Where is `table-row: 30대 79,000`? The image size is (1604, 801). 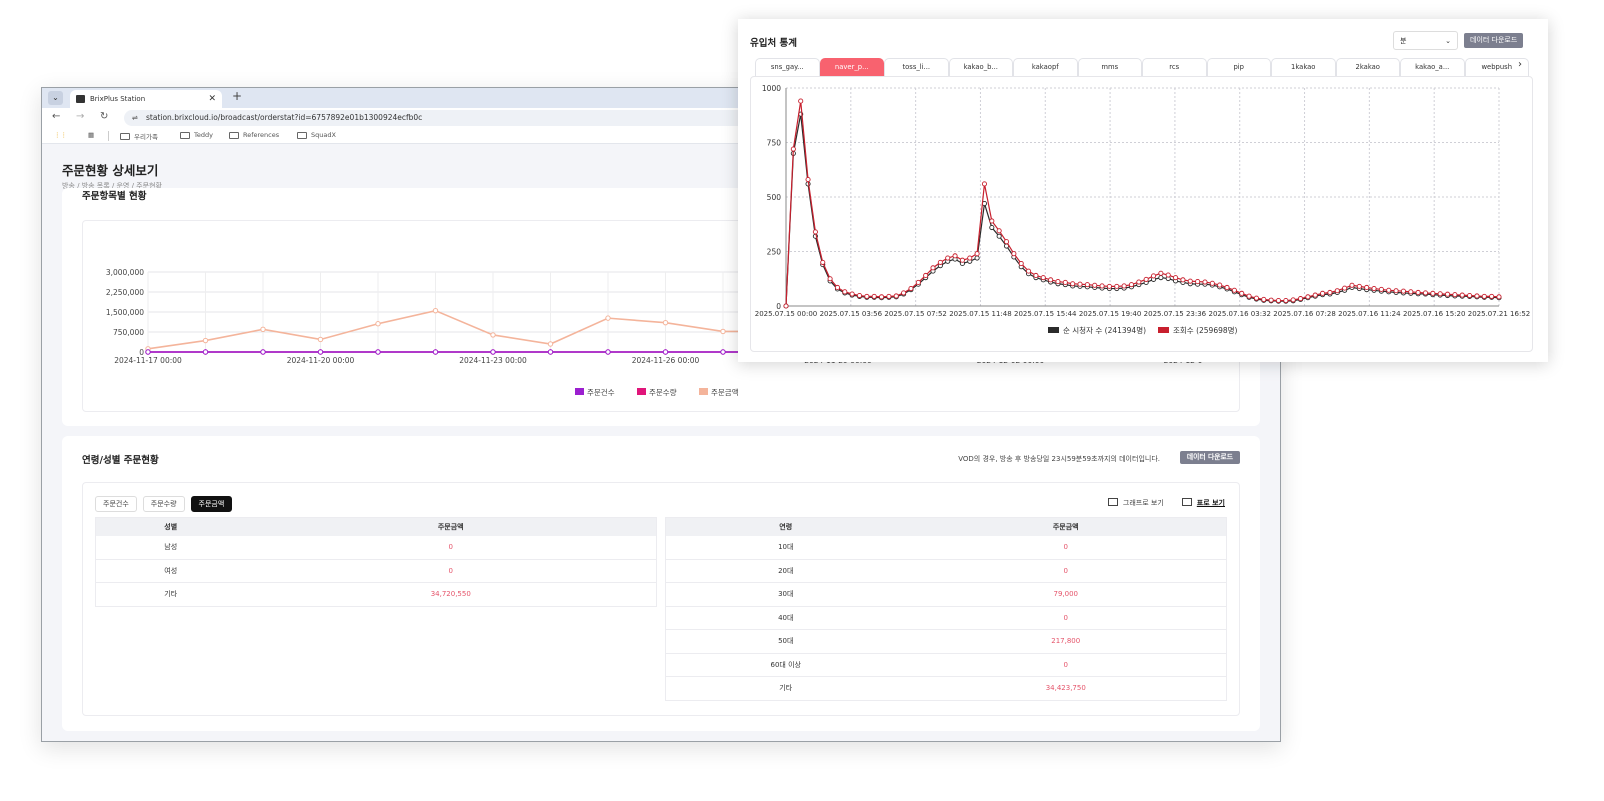
table-row: 30대 79,000 is located at coordinates (946, 594).